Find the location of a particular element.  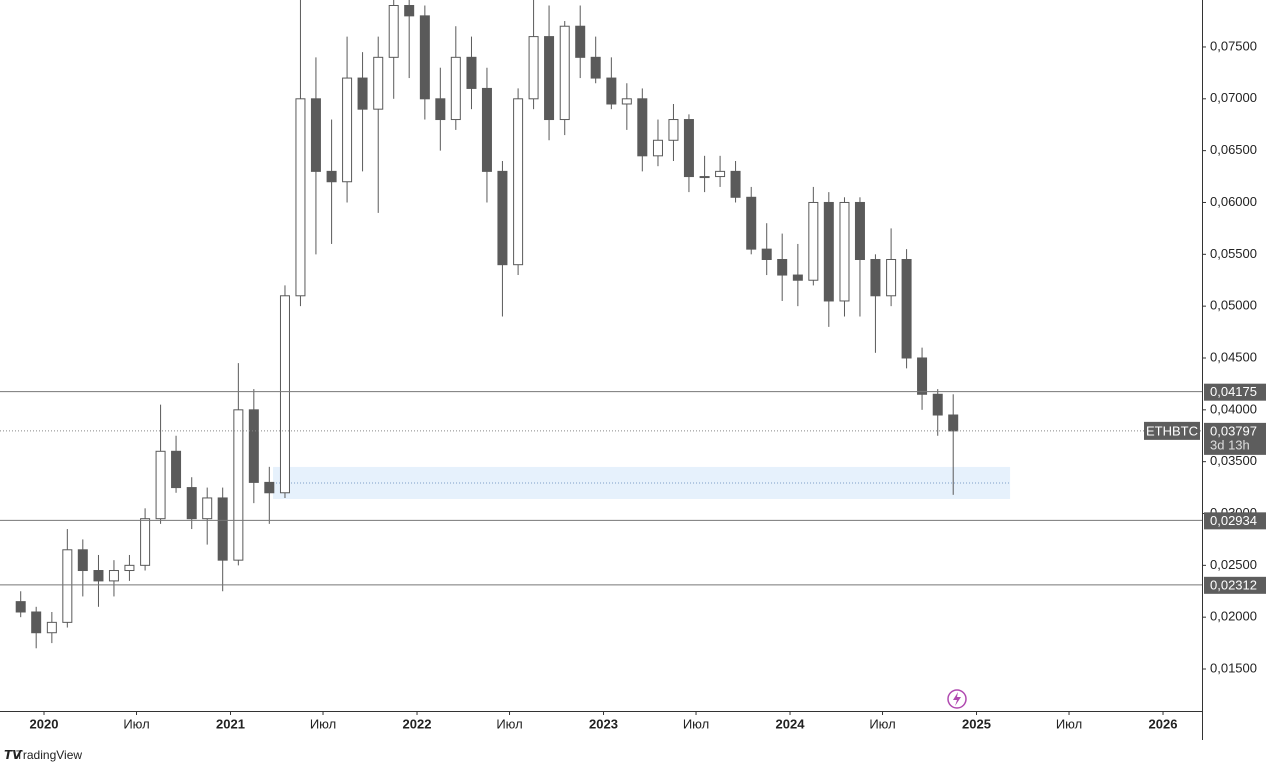

level-label: 0,02934 is located at coordinates (1233, 520).